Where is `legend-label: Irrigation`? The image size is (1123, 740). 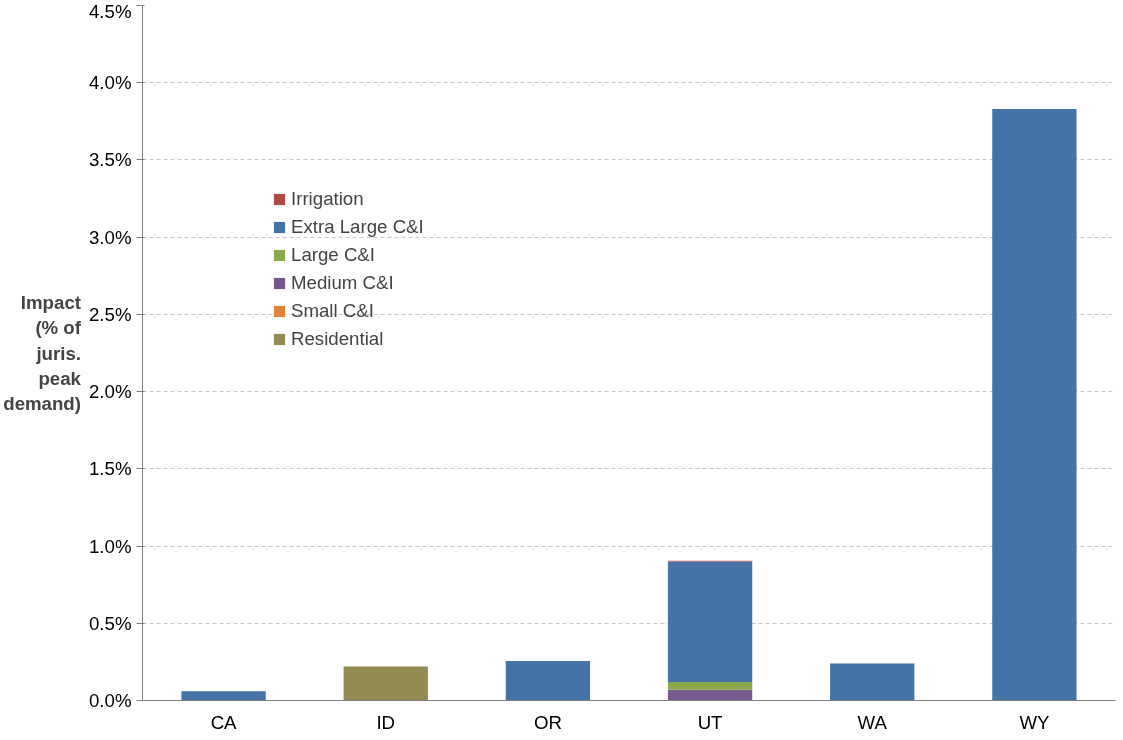 legend-label: Irrigation is located at coordinates (327, 199).